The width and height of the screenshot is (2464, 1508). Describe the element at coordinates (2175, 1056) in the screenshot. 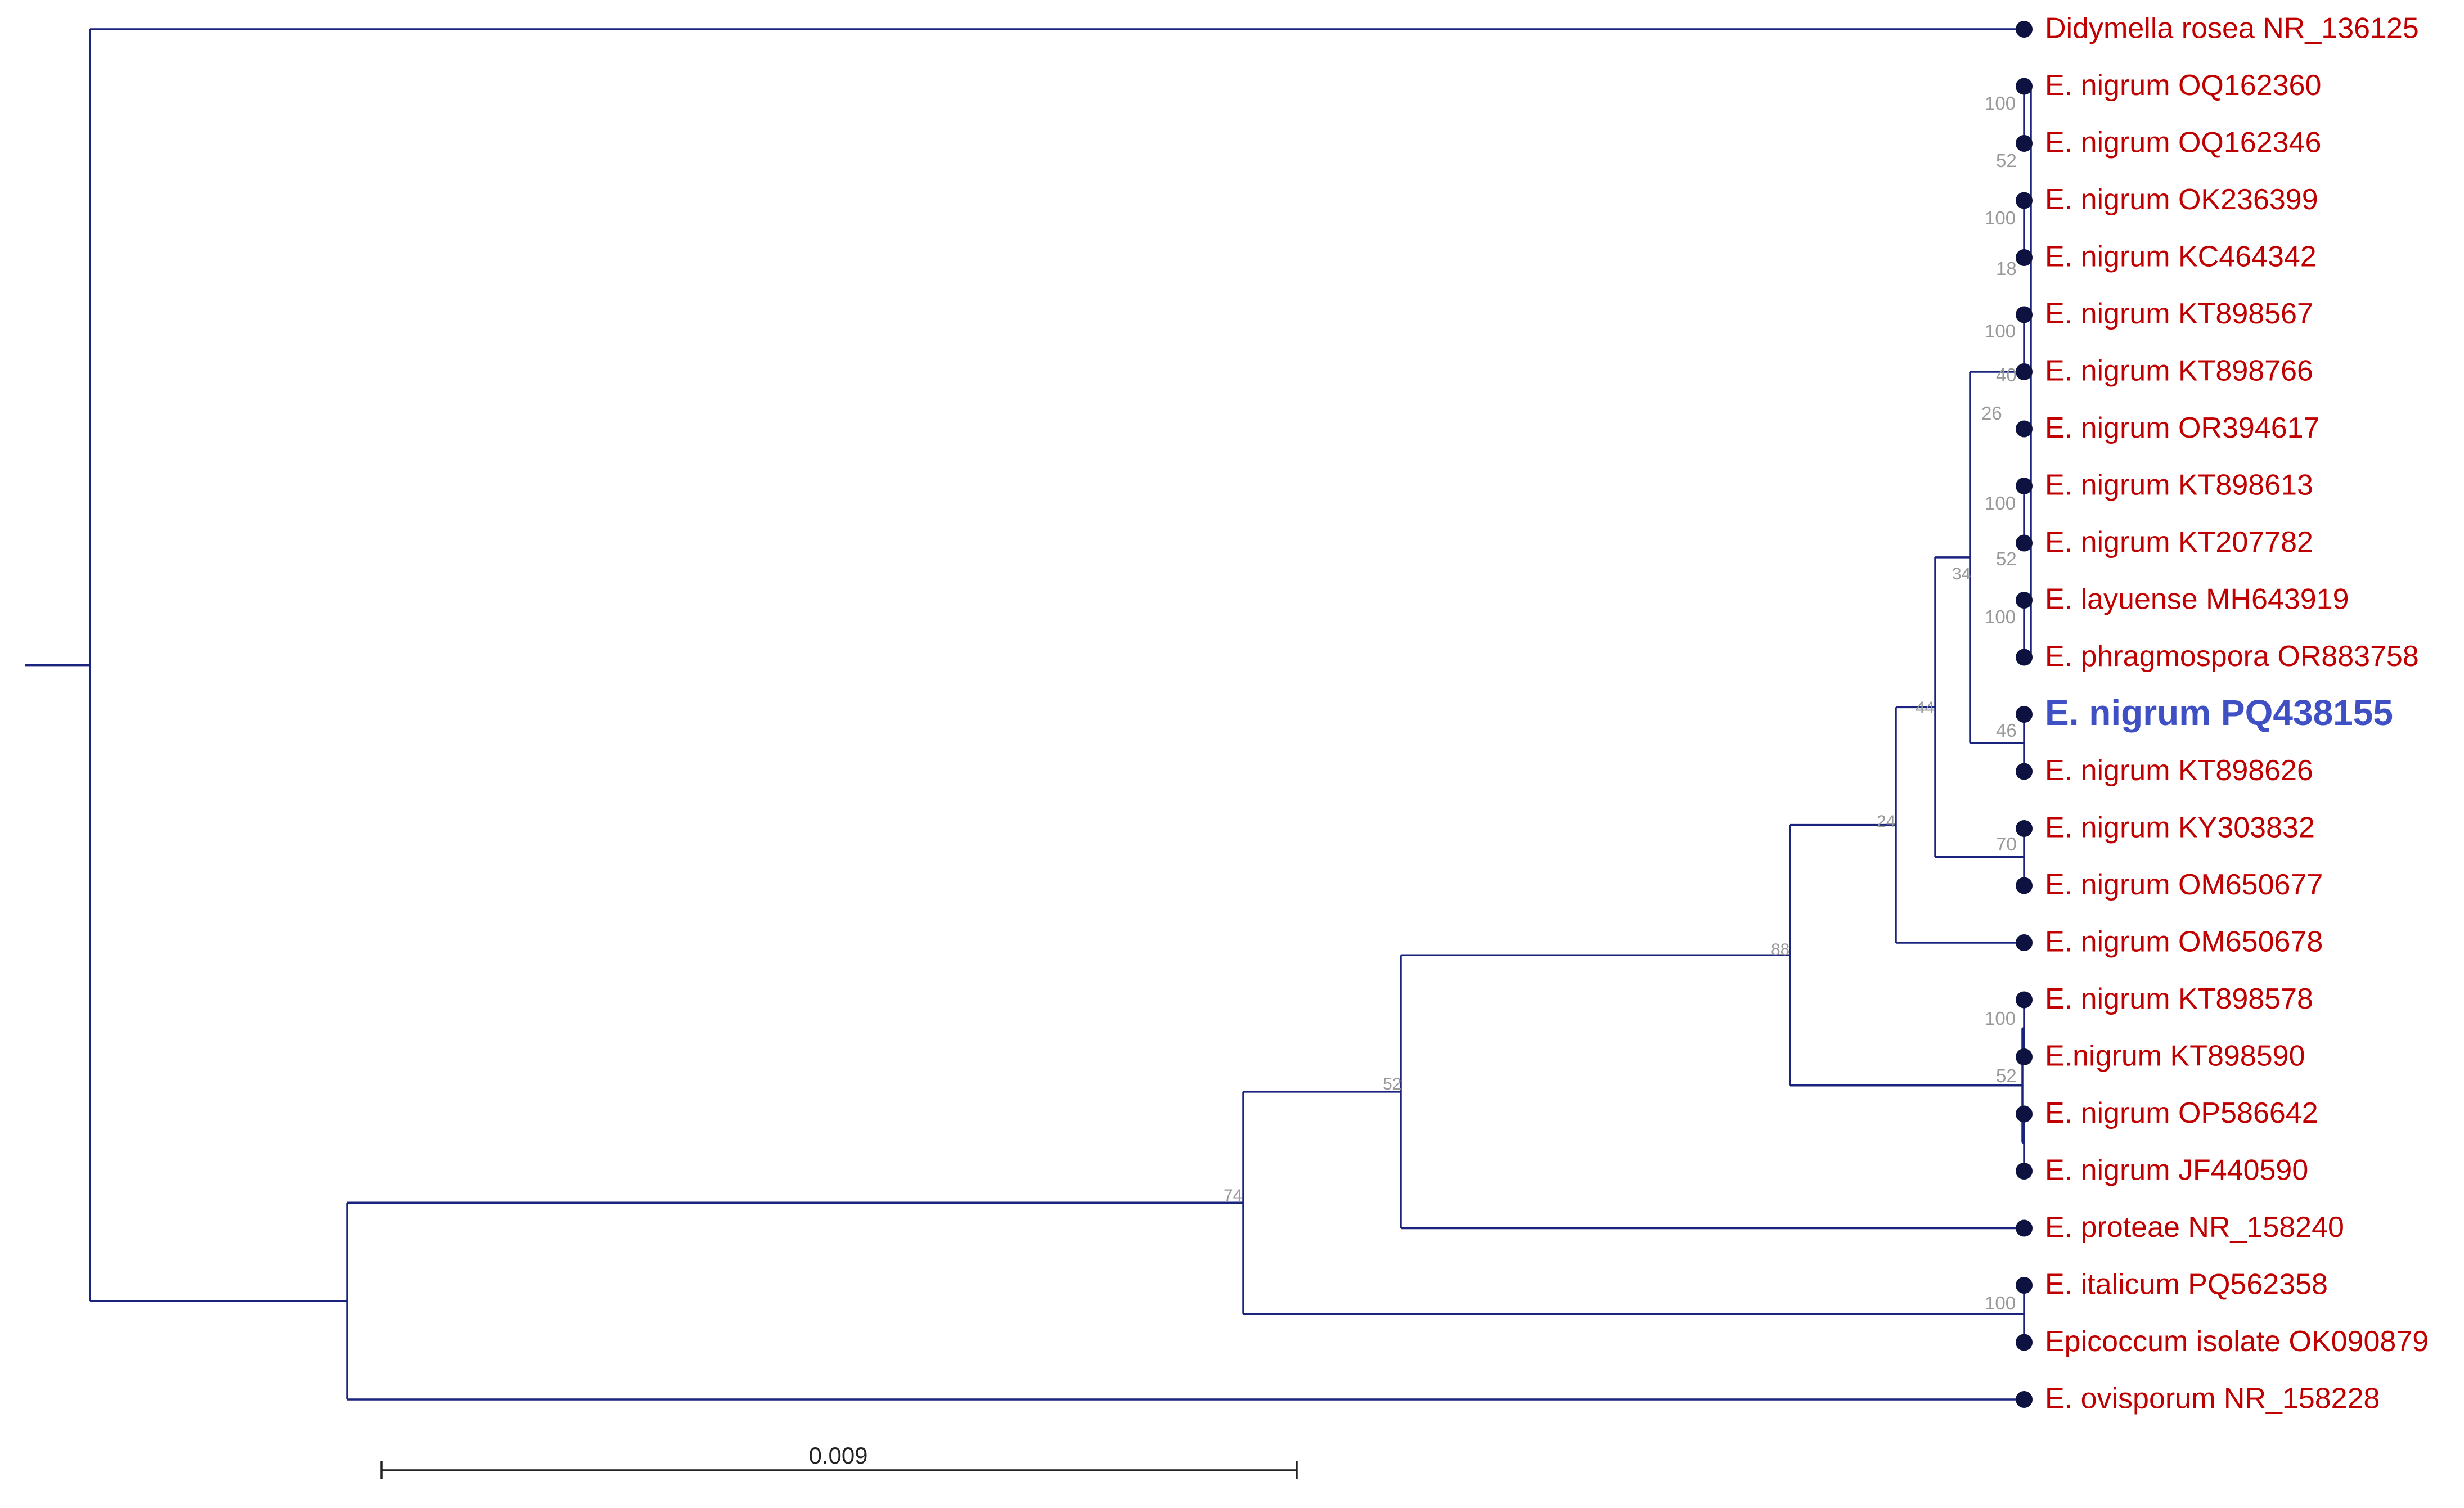

I see `leaf-label: E.nigrum KT898590` at that location.